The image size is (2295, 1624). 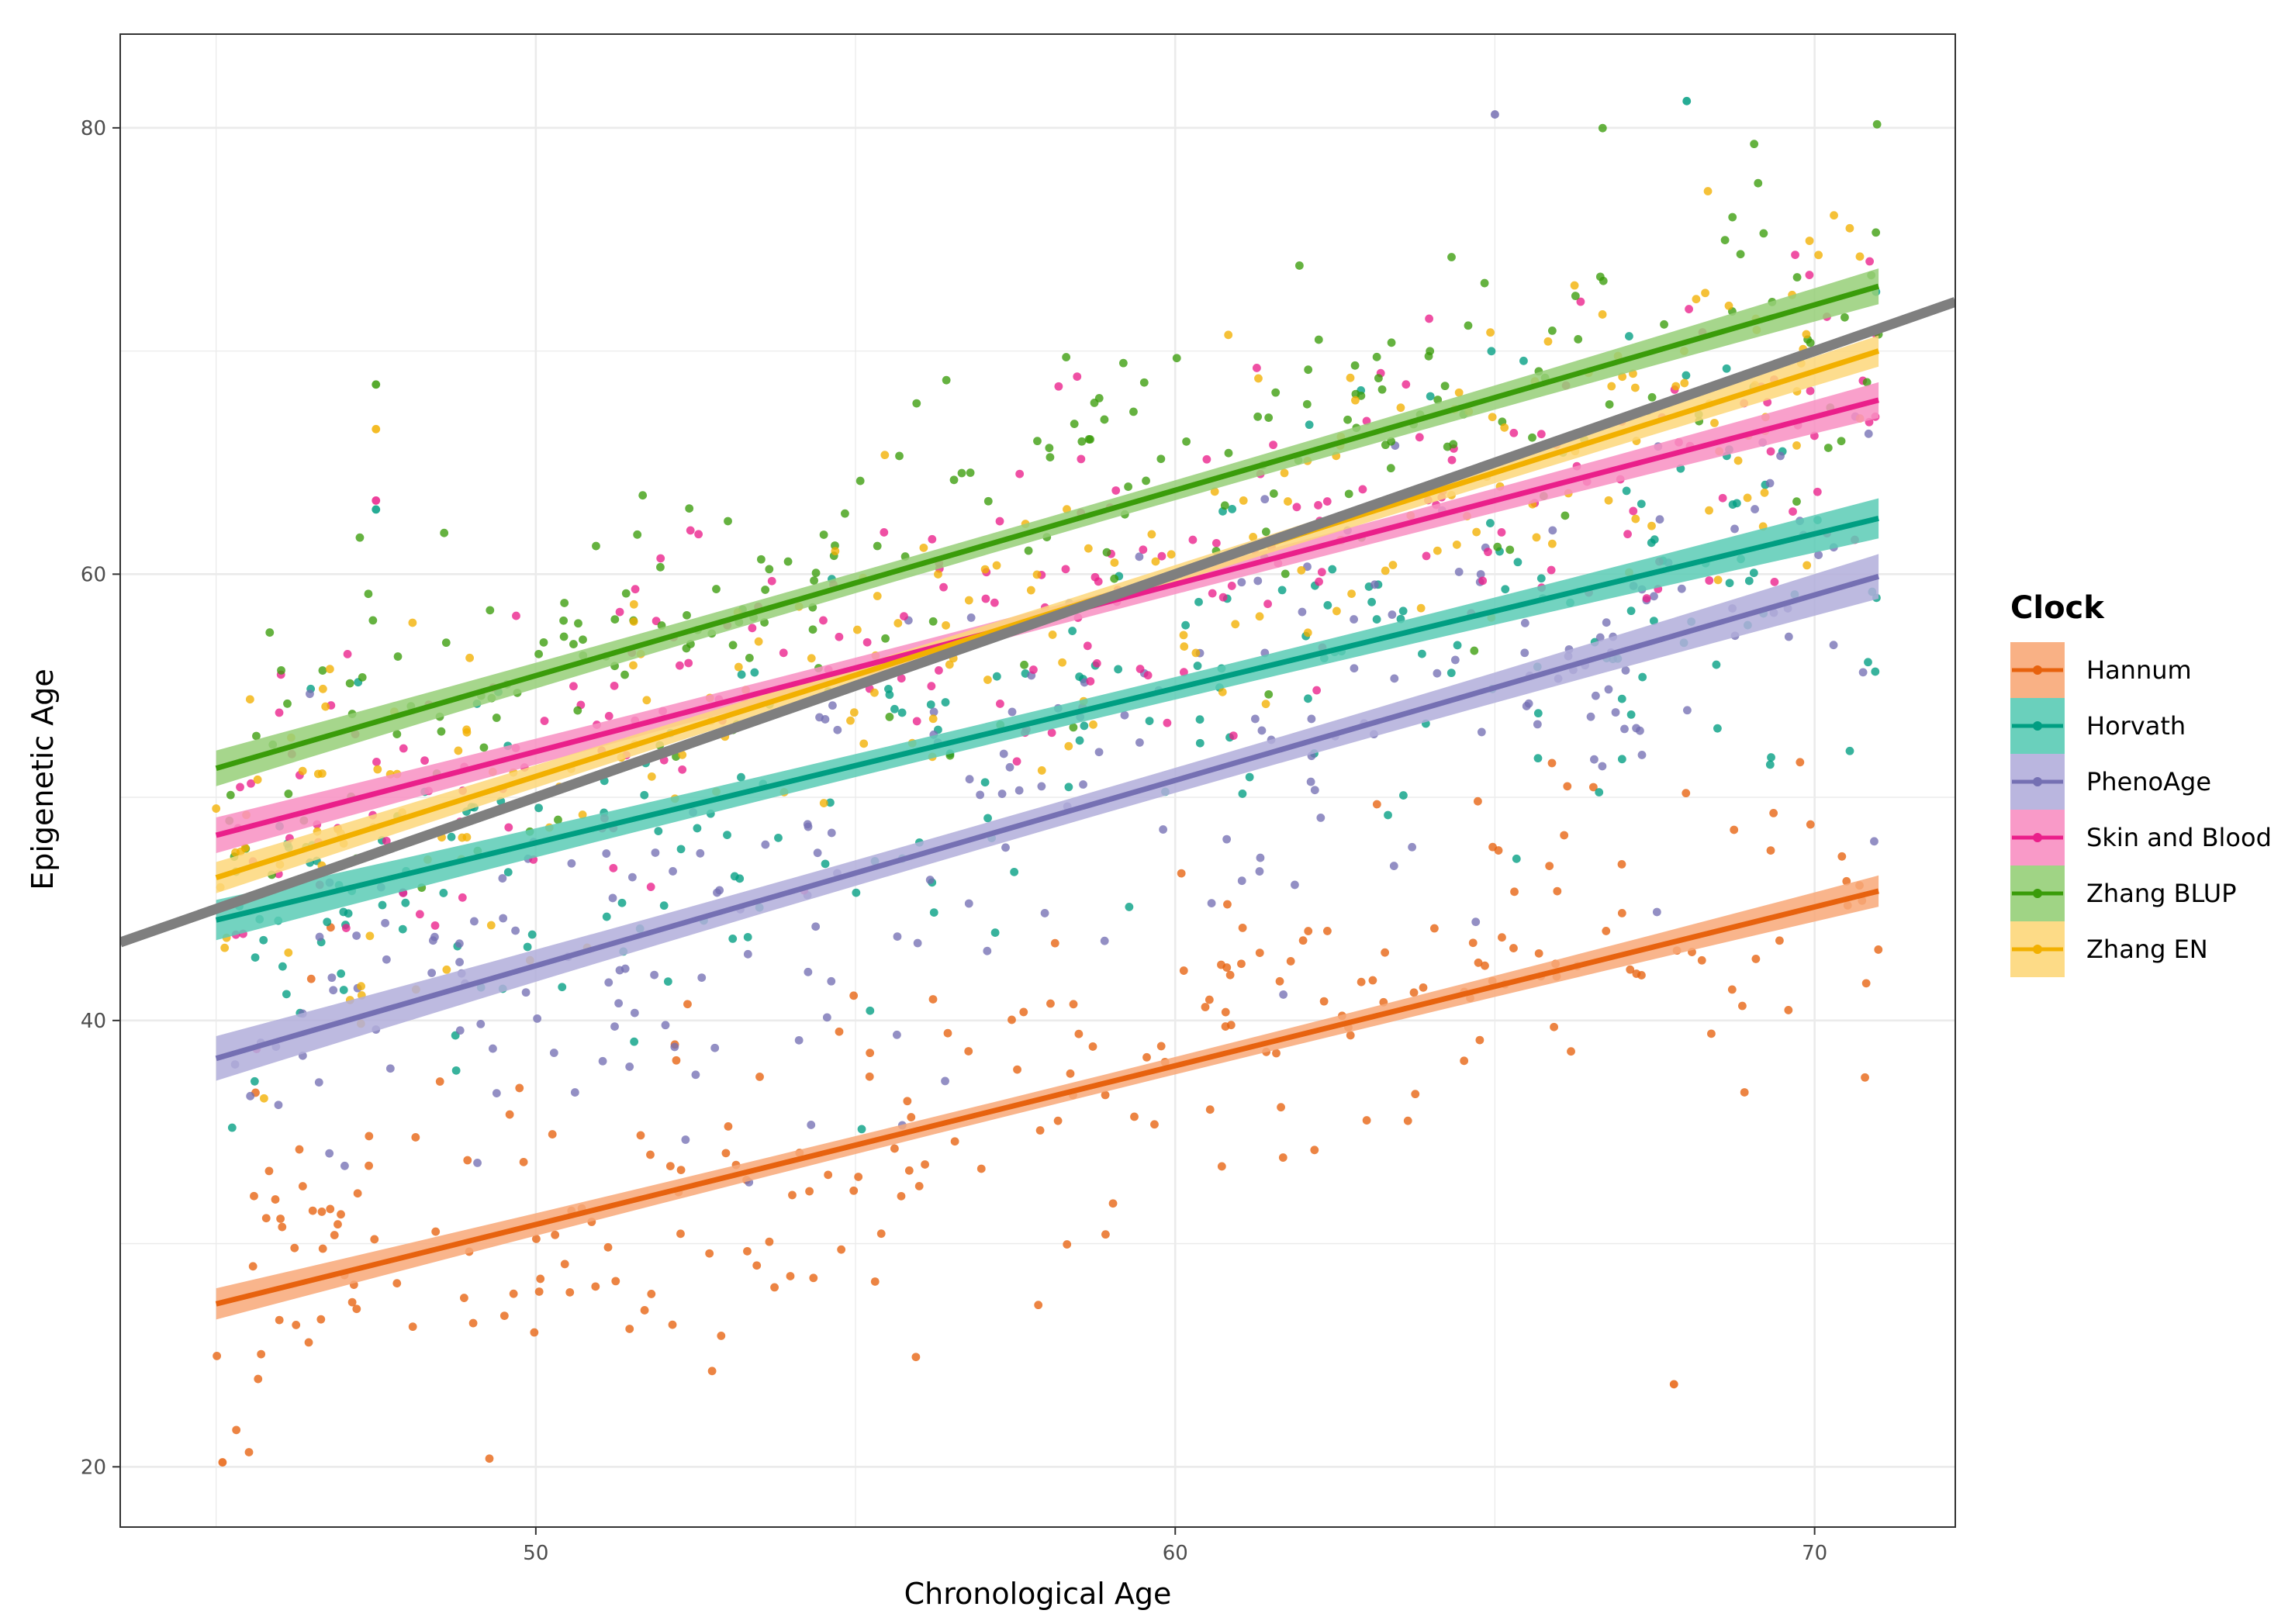 I want to click on legend-label: Hannum, so click(x=2139, y=670).